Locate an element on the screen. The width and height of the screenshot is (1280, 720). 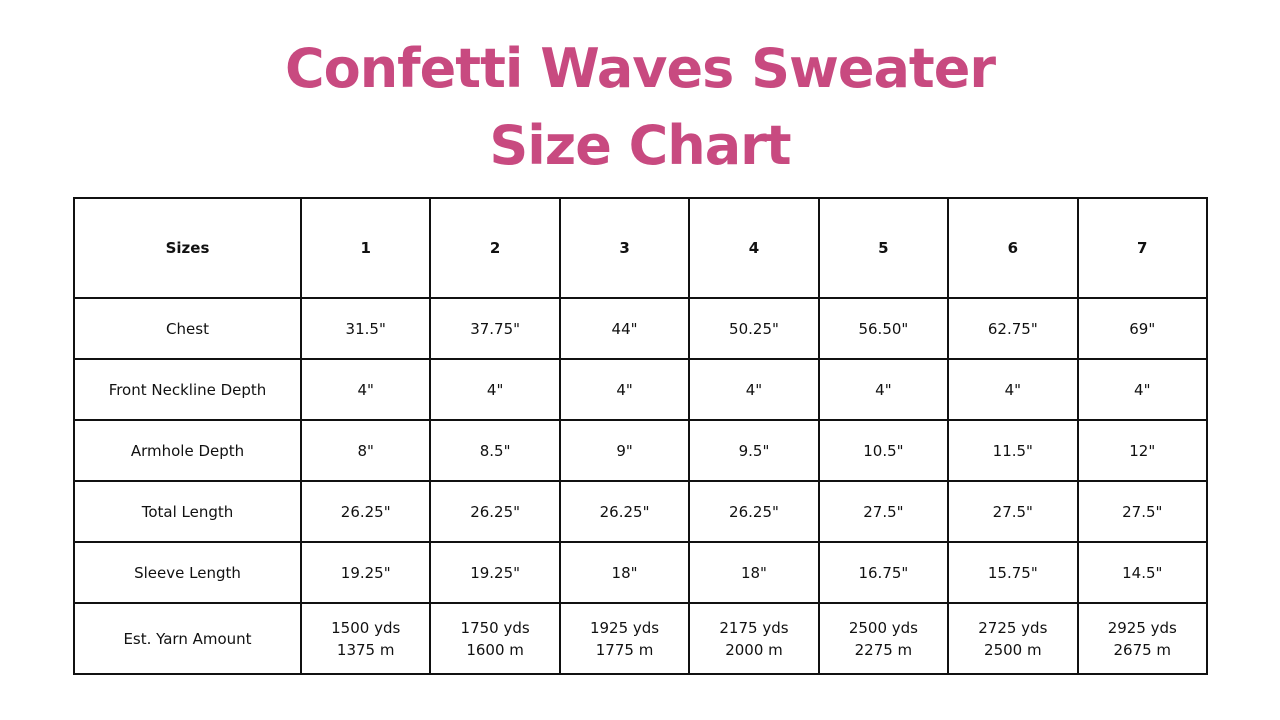
cell: 1500 yds 1375 m is located at coordinates (365, 638).